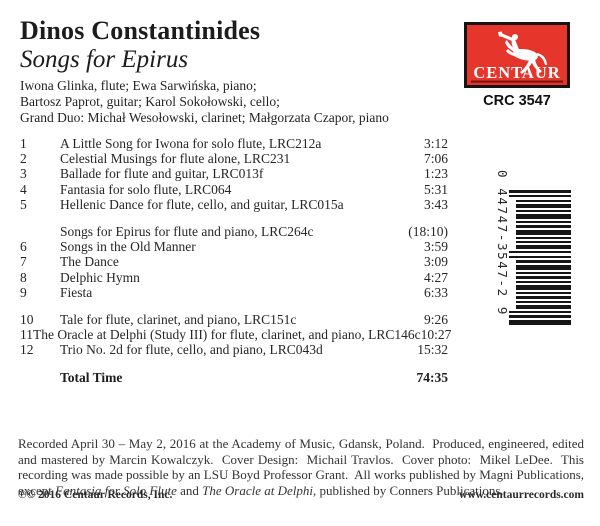 Image resolution: width=600 pixels, height=526 pixels. I want to click on track-time: 3:59, so click(435, 247).